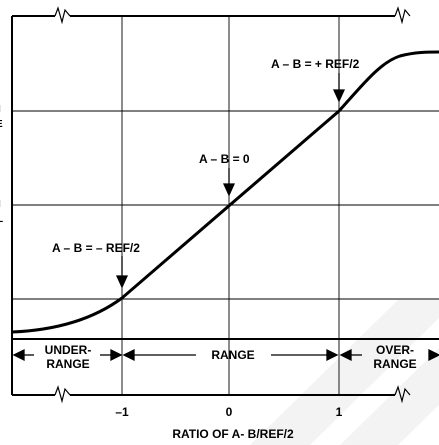 The height and width of the screenshot is (445, 439). Describe the element at coordinates (122, 412) in the screenshot. I see `x-tick-neg1: –1` at that location.